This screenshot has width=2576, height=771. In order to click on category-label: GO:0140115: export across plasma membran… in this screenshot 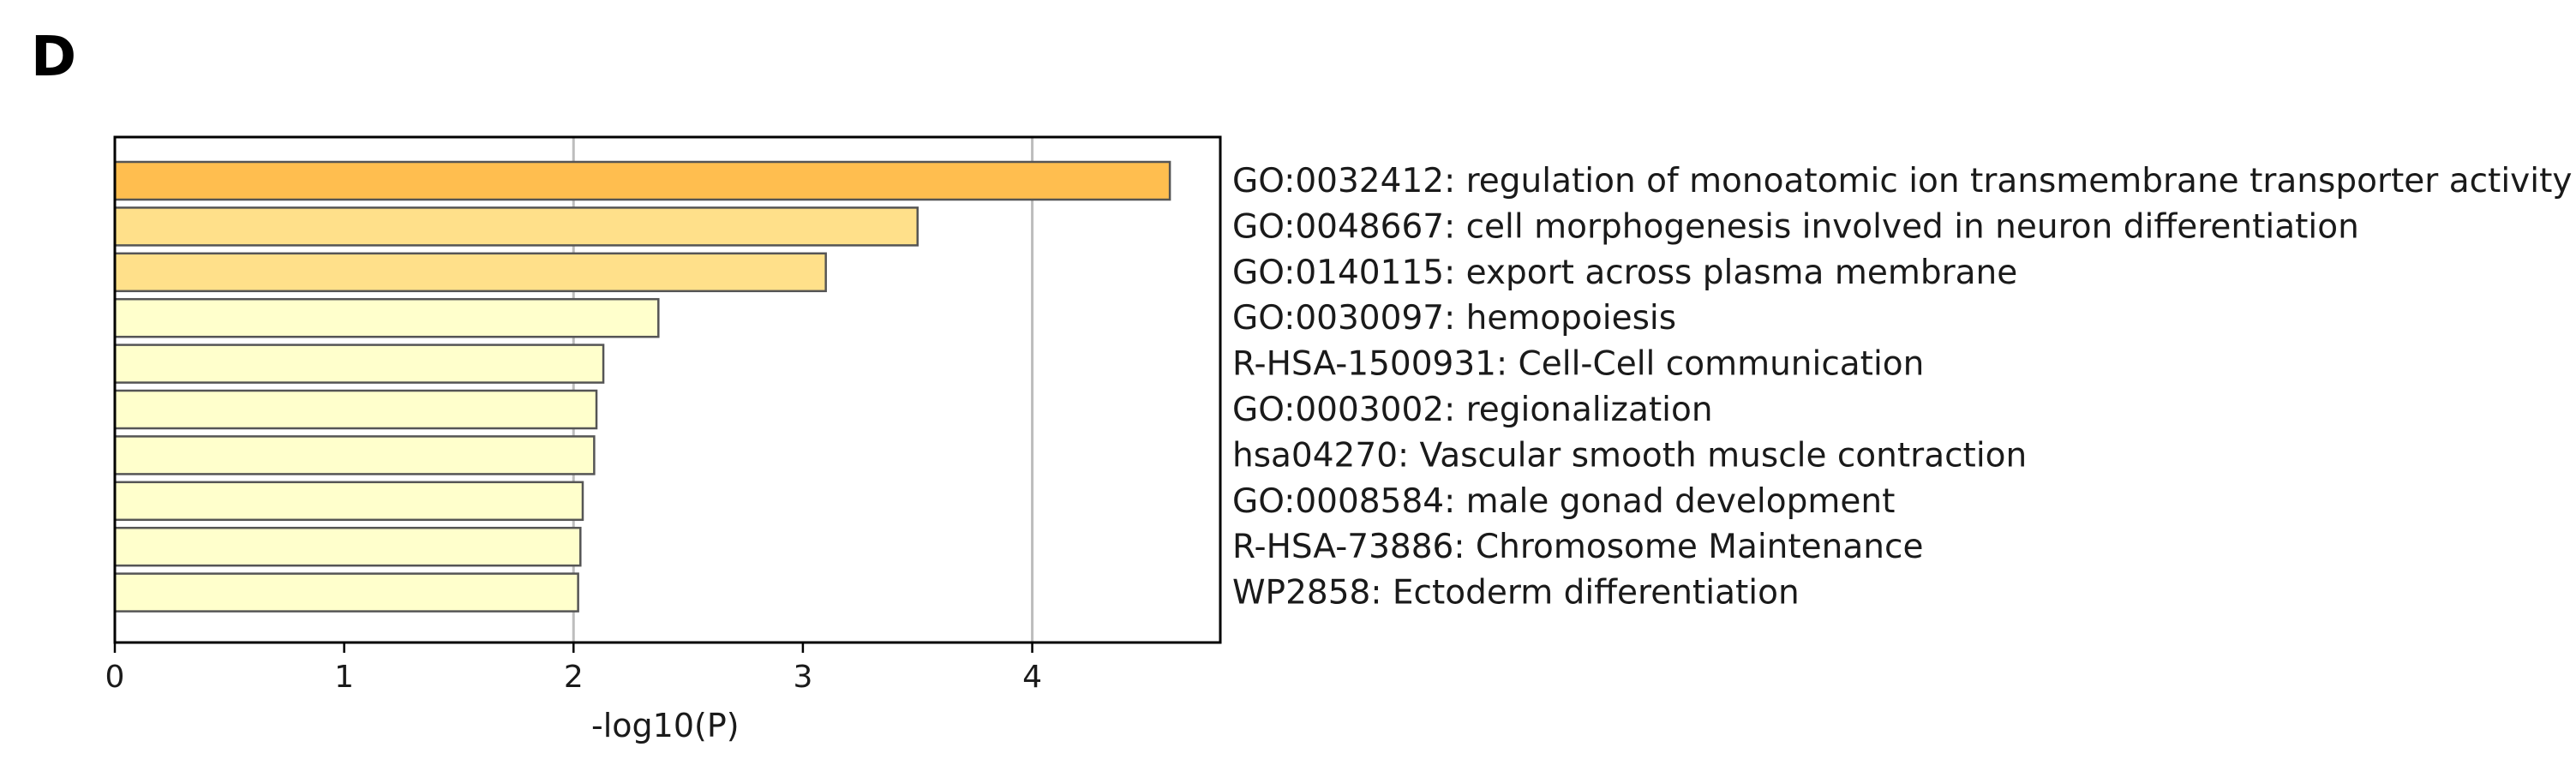, I will do `click(1624, 273)`.